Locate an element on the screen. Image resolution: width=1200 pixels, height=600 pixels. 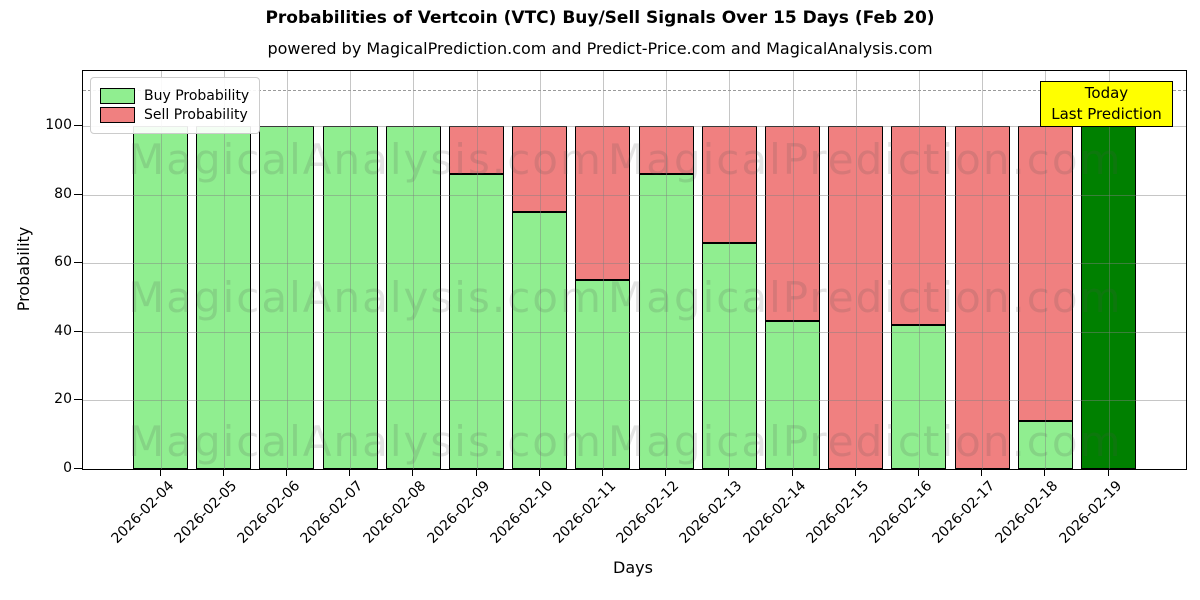
y-tick-label: 100 is located at coordinates (58, 124).